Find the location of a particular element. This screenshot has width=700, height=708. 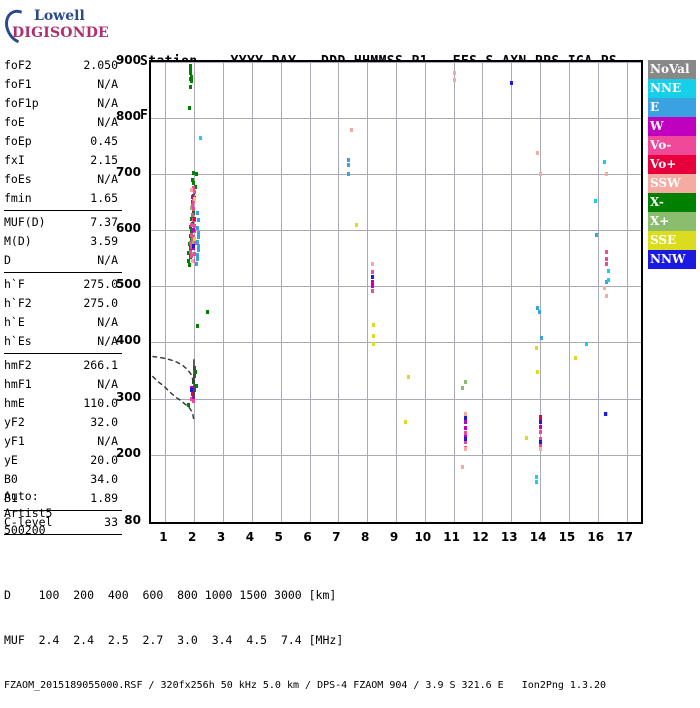

param-key: h`F2 is located at coordinates (18, 303).